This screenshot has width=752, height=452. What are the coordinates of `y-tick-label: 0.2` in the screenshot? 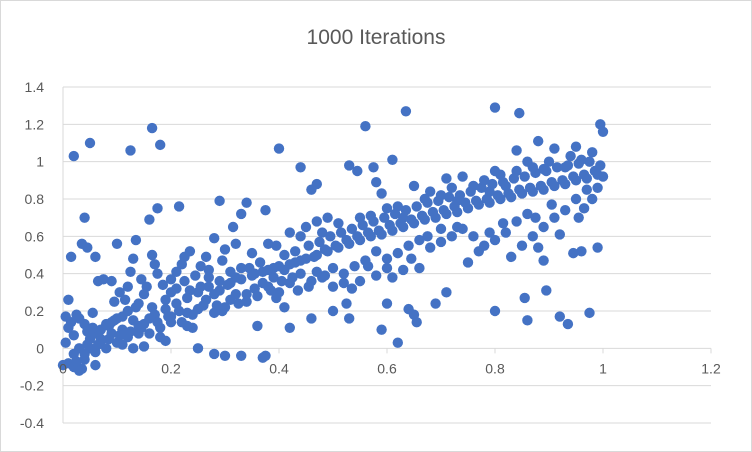 It's located at (35, 311).